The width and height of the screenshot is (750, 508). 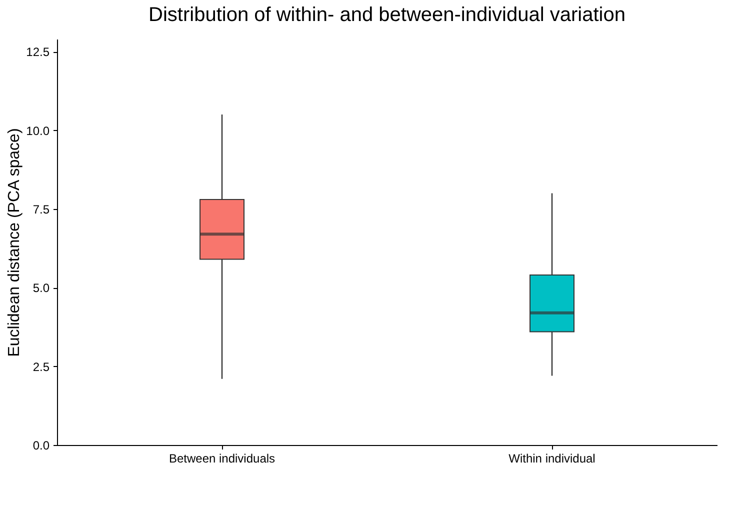 I want to click on x-tick-label: Within individual, so click(x=552, y=459).